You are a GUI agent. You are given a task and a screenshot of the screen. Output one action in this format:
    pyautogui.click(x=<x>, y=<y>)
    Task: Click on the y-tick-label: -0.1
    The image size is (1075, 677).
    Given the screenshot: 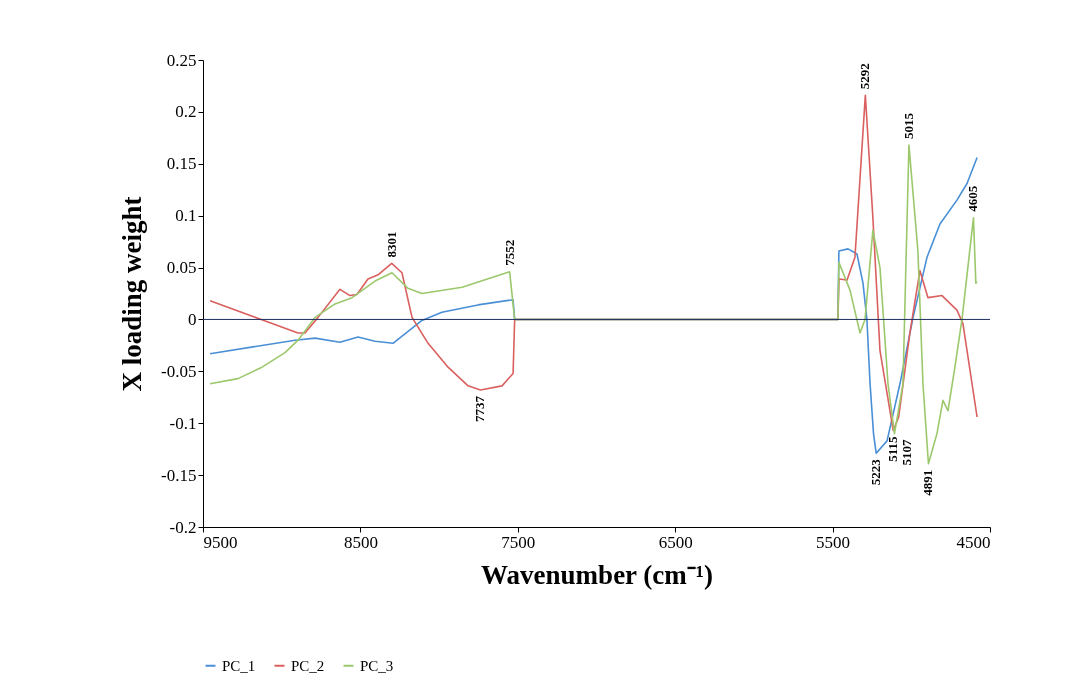 What is the action you would take?
    pyautogui.click(x=183, y=423)
    